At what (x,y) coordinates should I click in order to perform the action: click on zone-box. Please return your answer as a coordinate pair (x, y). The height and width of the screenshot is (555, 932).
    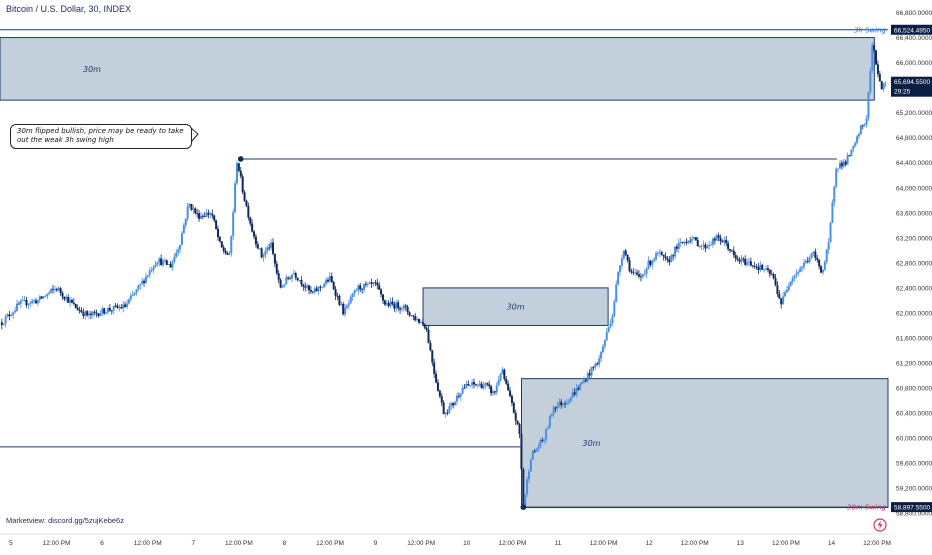
    Looking at the image, I should click on (515, 306).